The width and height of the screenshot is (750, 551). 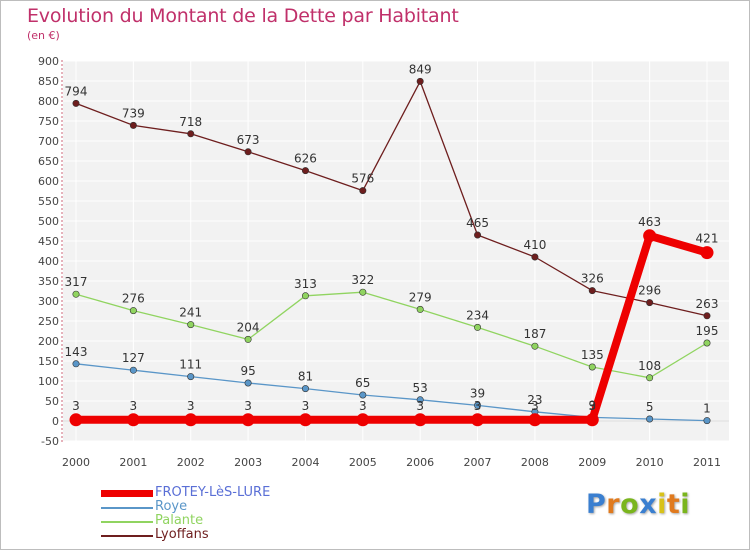 I want to click on y-tick-label: 700, so click(x=48, y=141).